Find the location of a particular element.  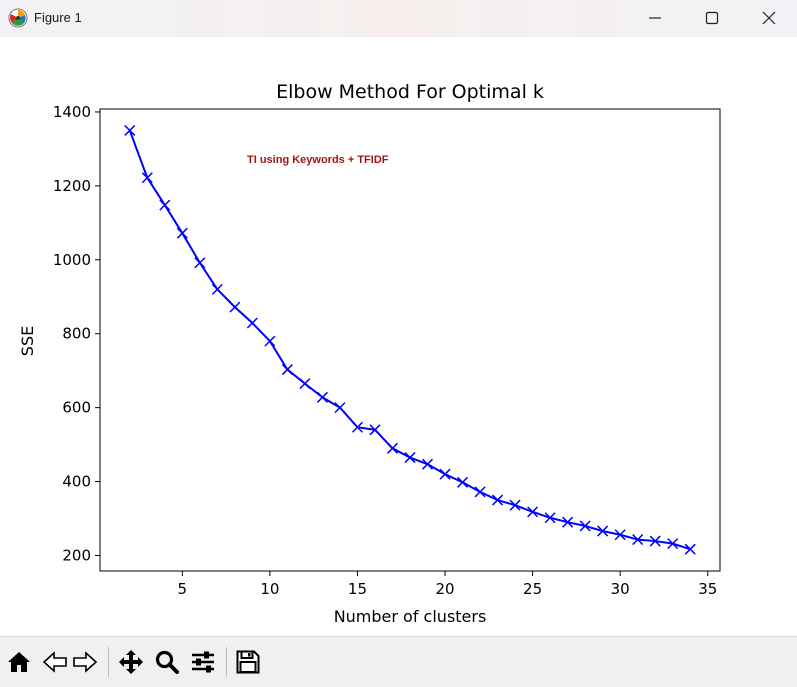

home-button is located at coordinates (19, 662).